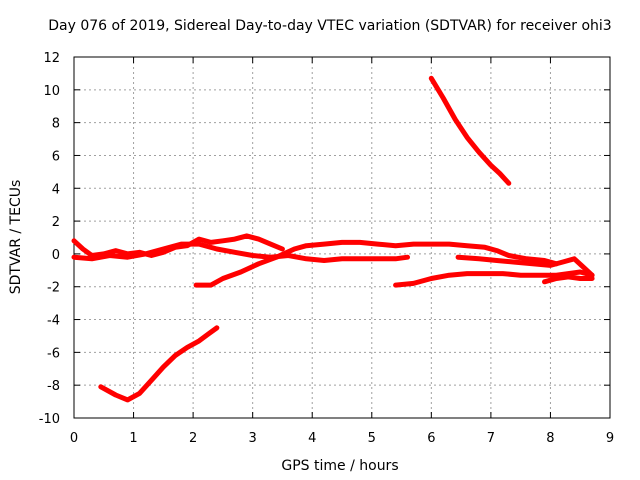 This screenshot has width=640, height=480. What do you see at coordinates (372, 438) in the screenshot?
I see `x-tick-label: 5` at bounding box center [372, 438].